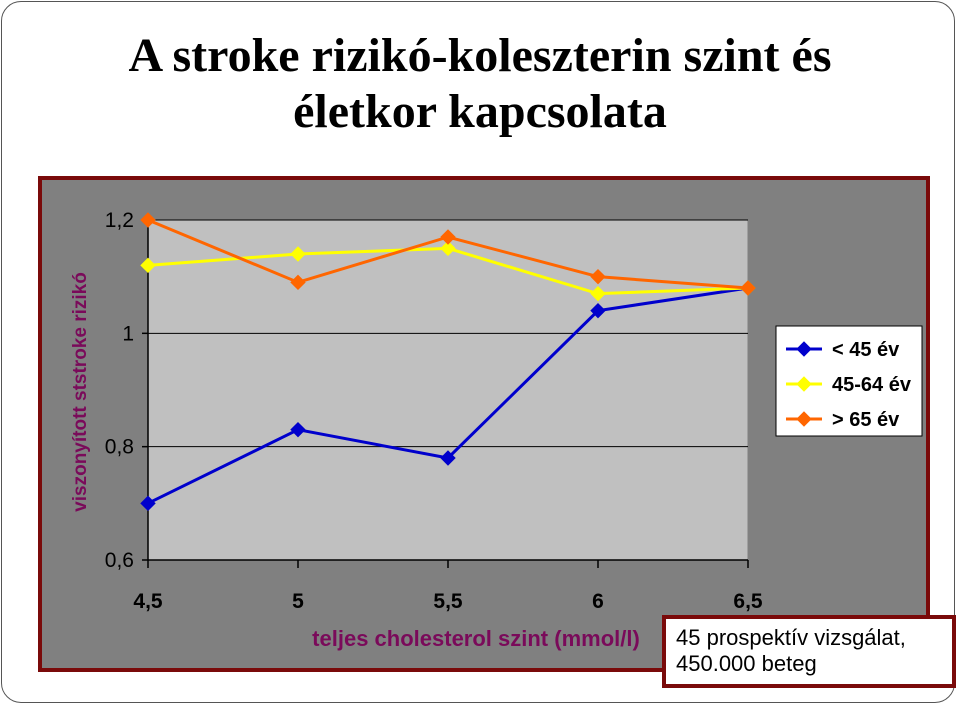  Describe the element at coordinates (866, 420) in the screenshot. I see `legend-label-2: > 65 év` at that location.